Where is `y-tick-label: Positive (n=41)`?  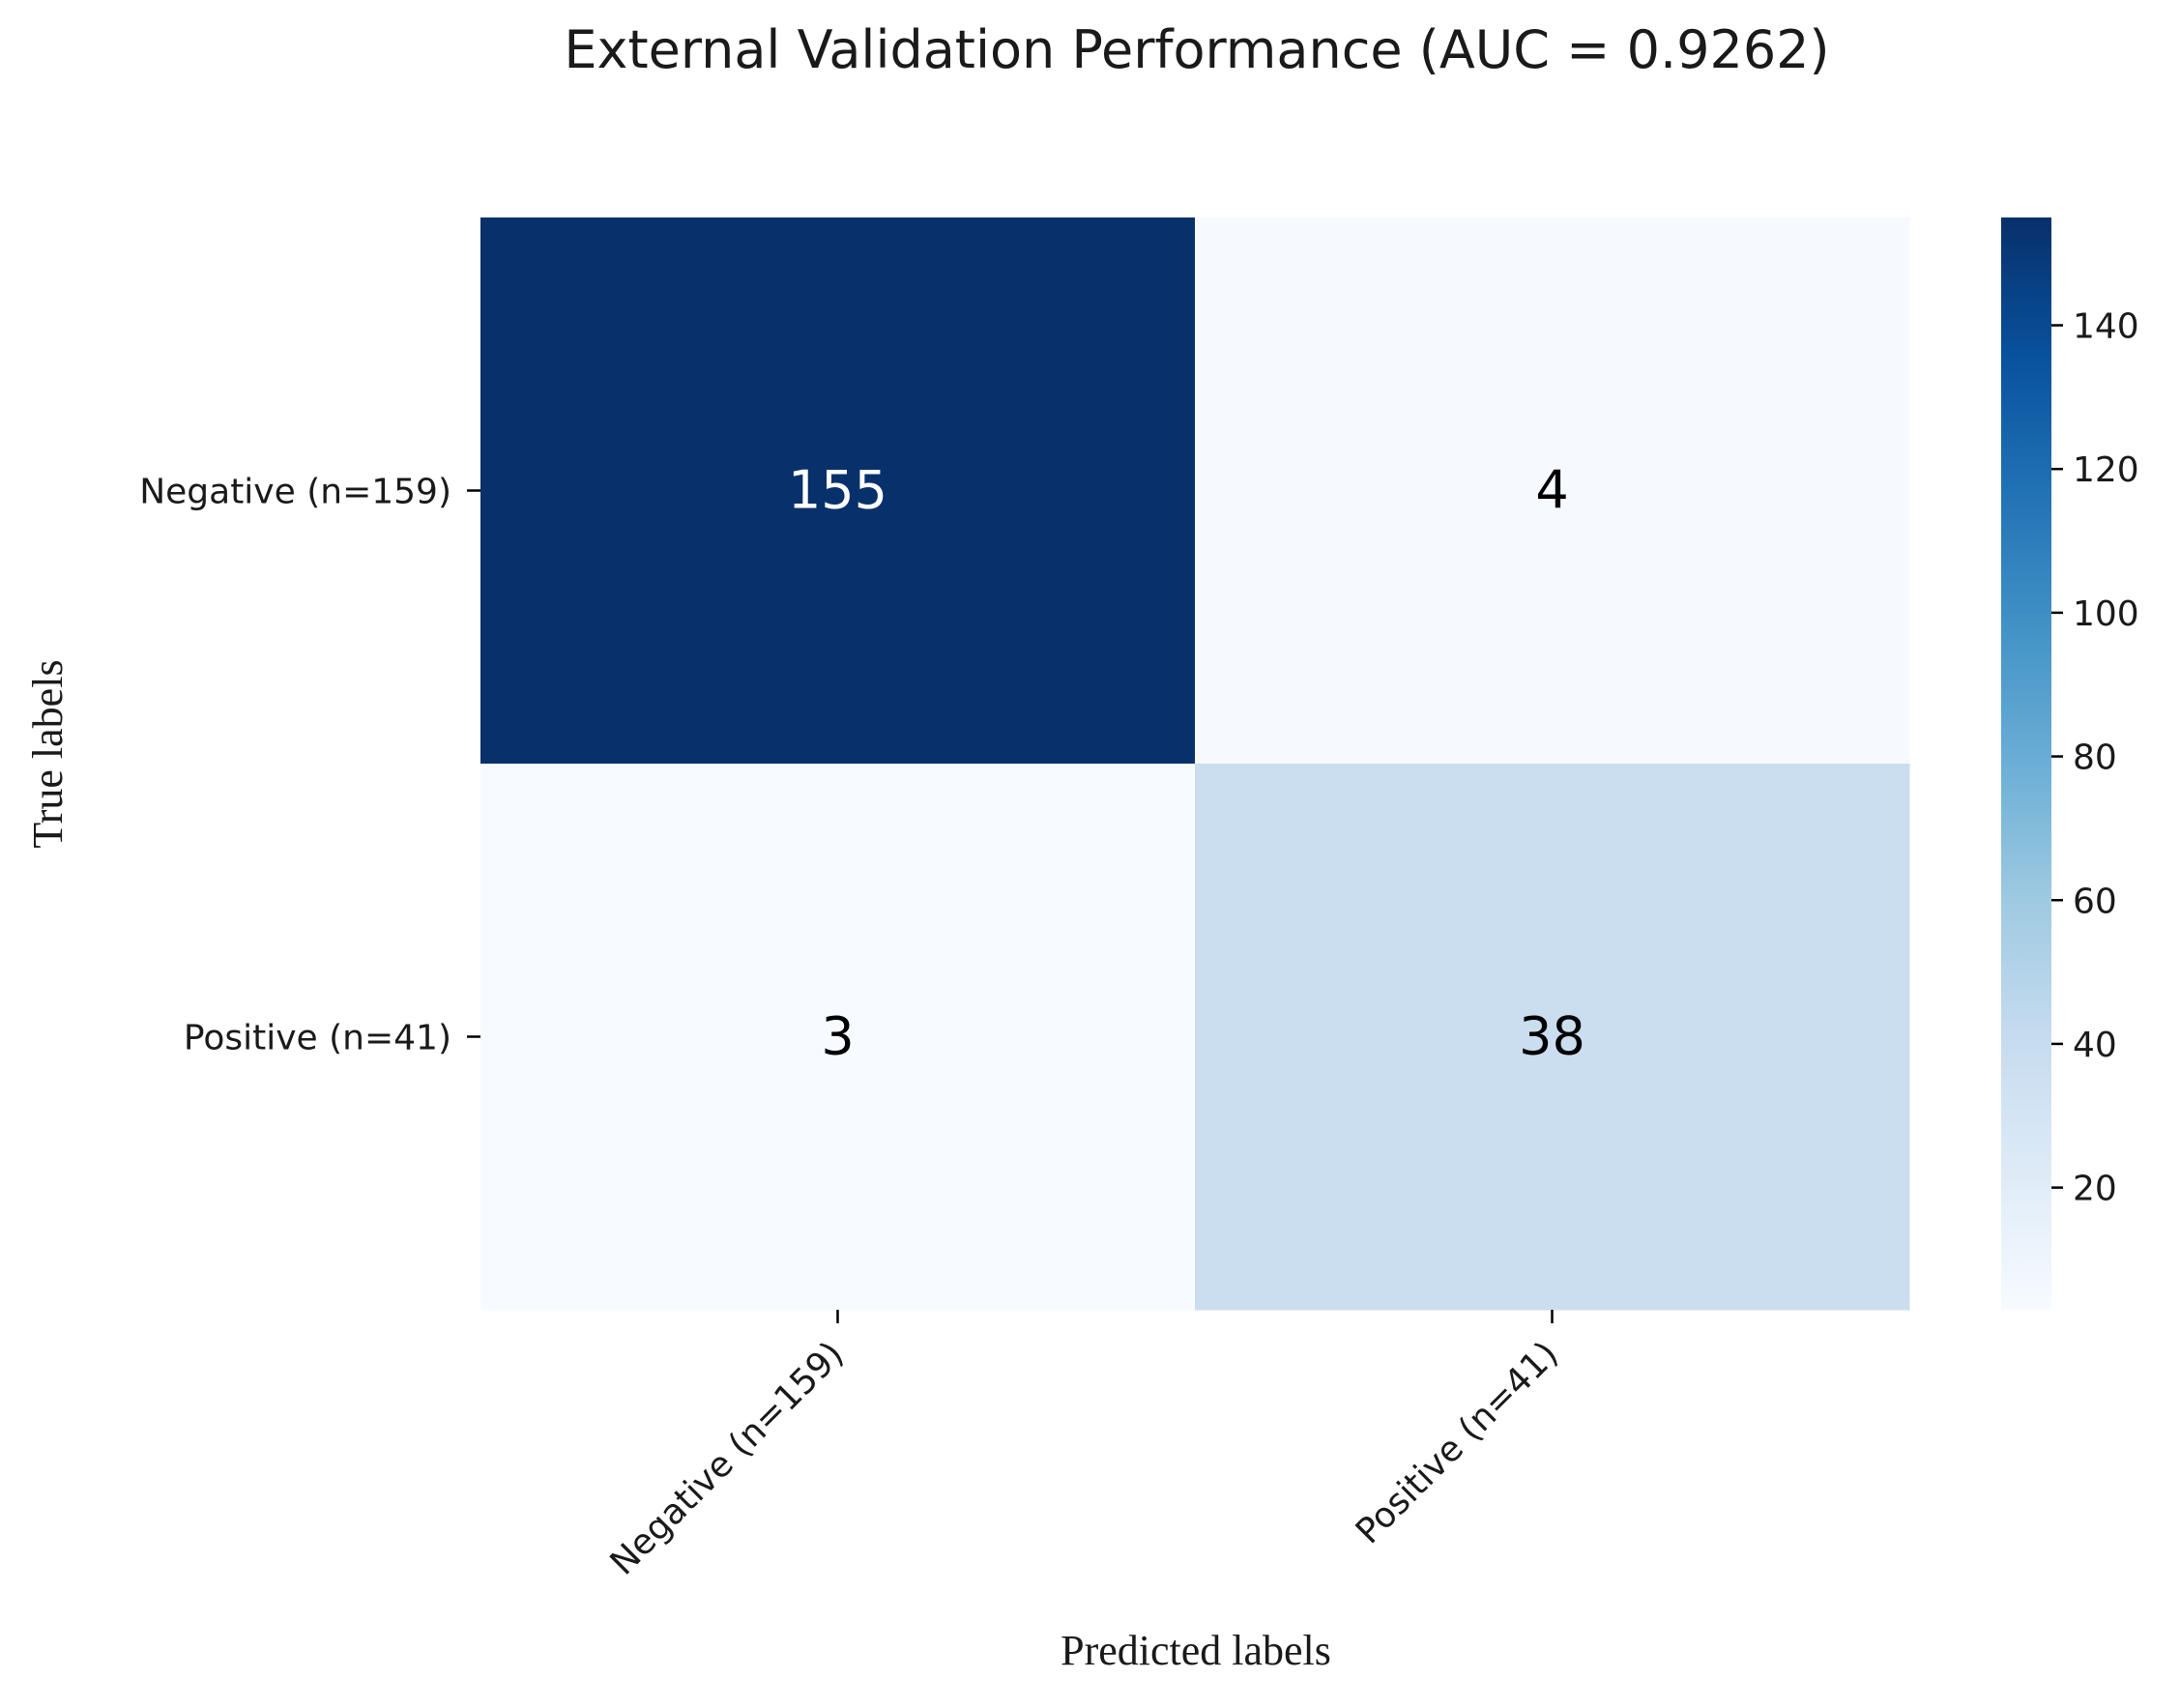 y-tick-label: Positive (n=41) is located at coordinates (318, 1038).